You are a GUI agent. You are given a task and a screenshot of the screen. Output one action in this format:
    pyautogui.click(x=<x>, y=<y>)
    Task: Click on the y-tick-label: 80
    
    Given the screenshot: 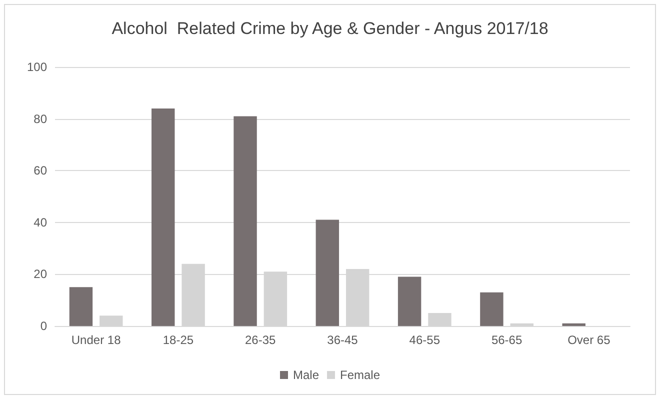 What is the action you would take?
    pyautogui.click(x=41, y=119)
    